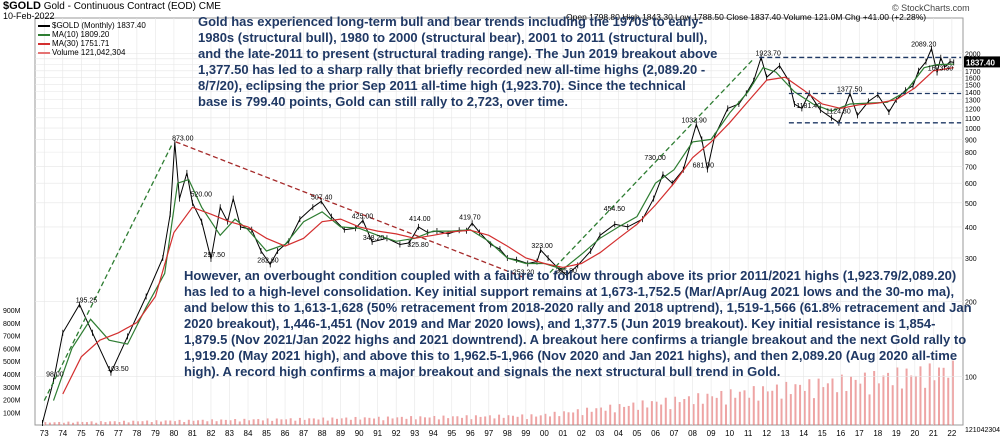  I want to click on x-tick-label: 83, so click(229, 433).